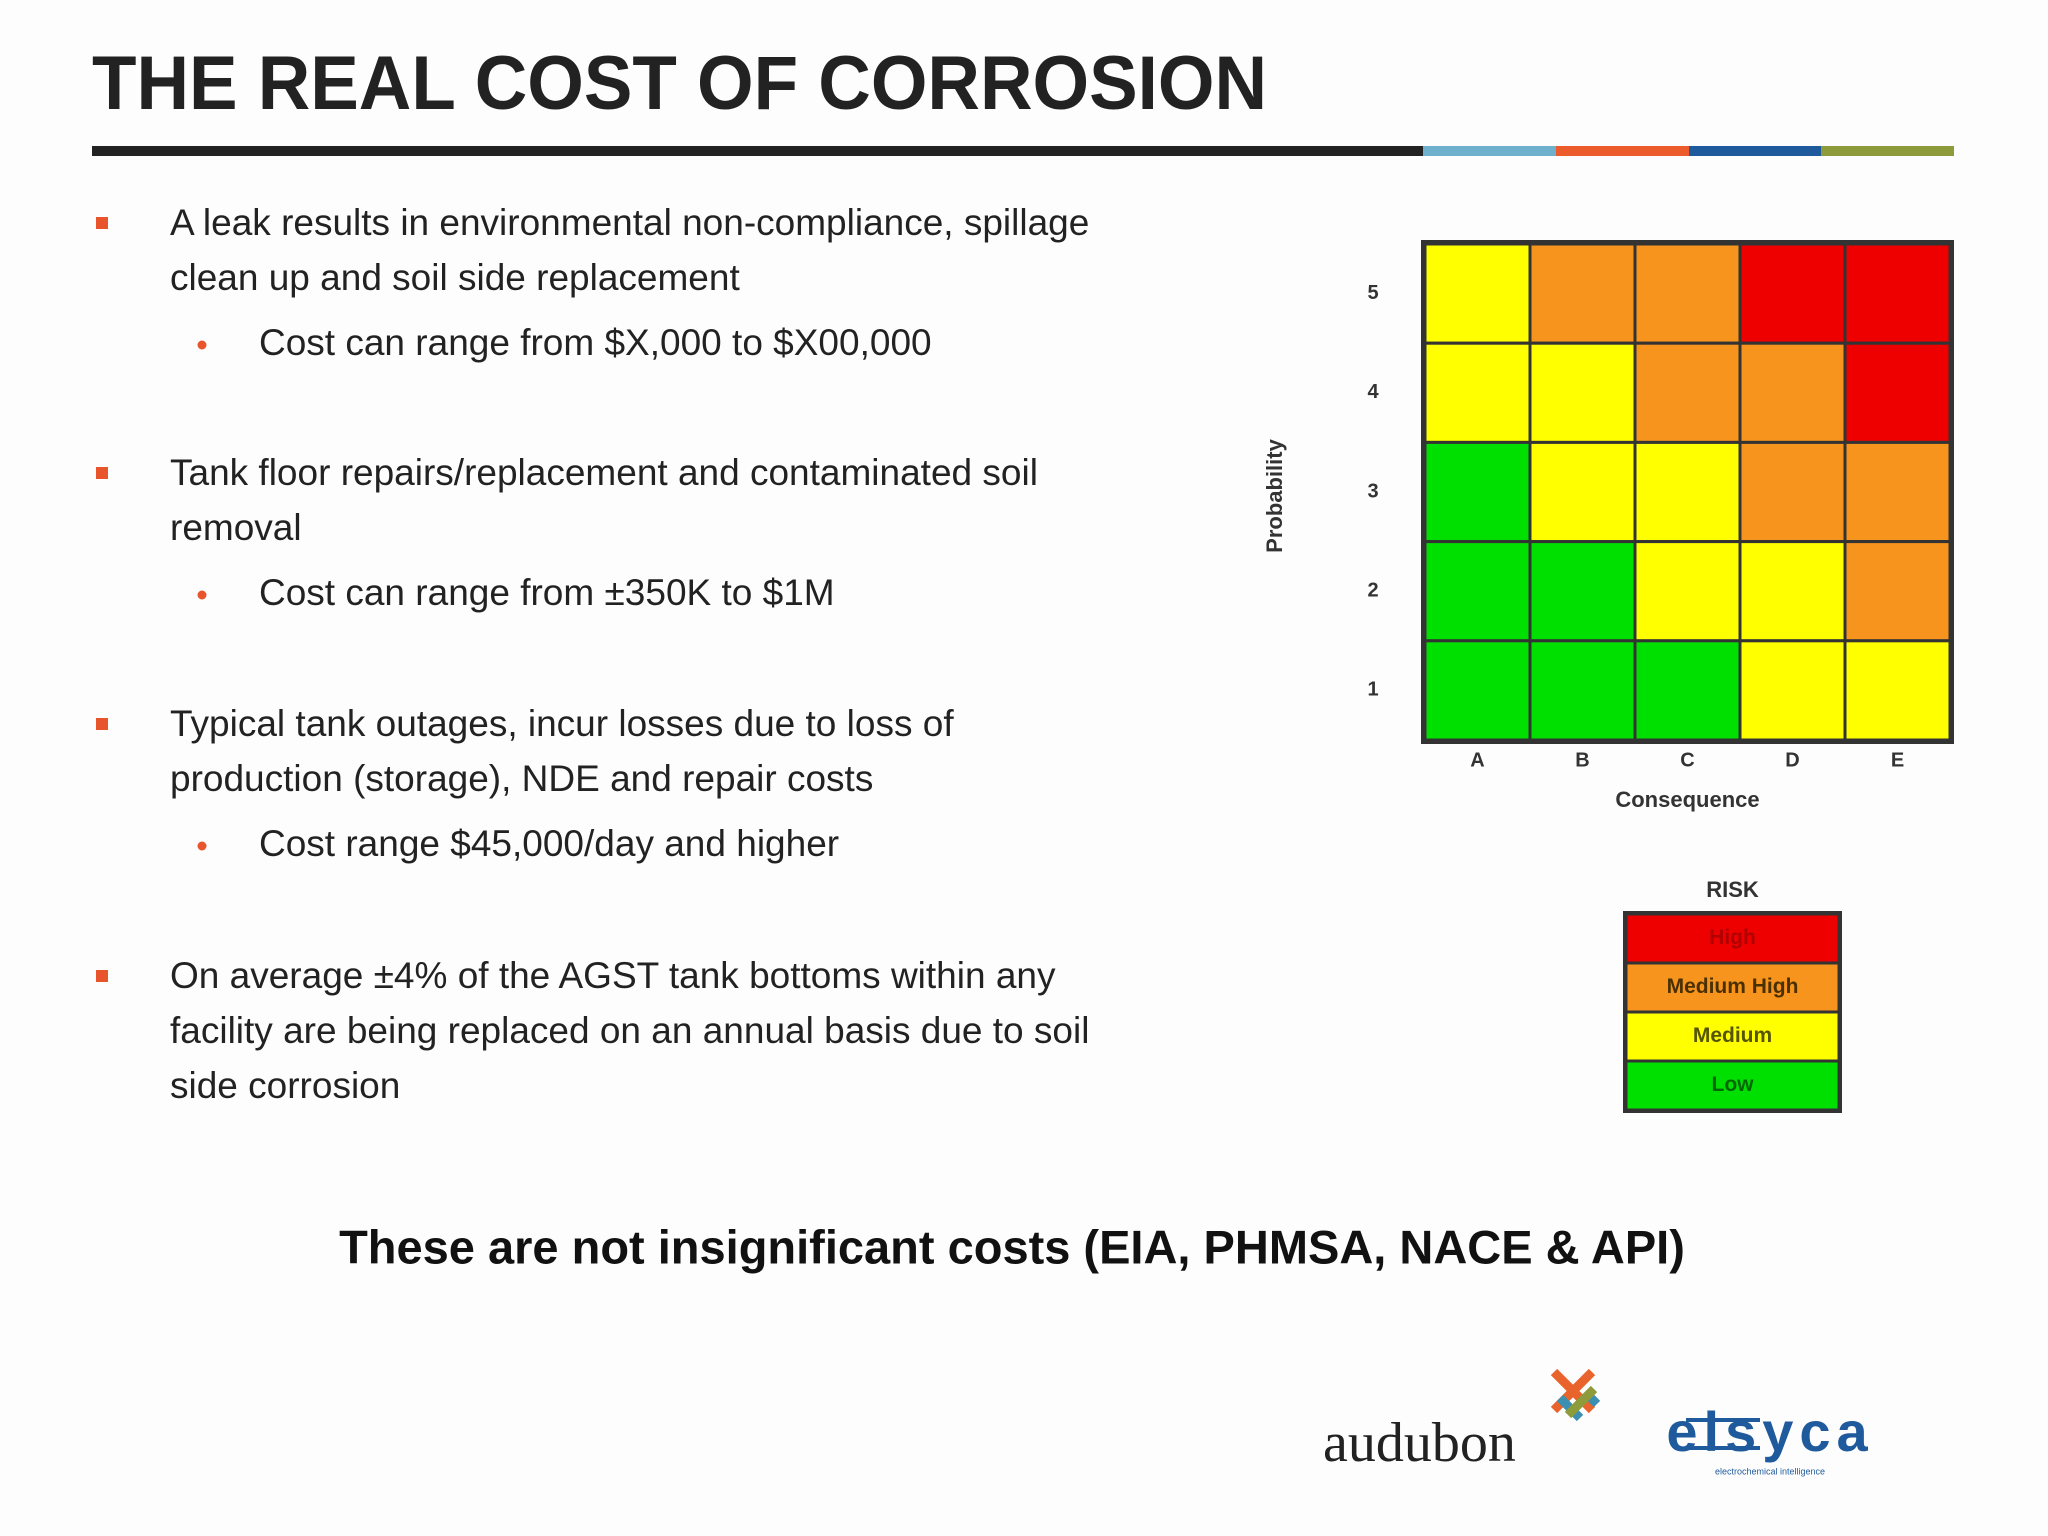 Image resolution: width=2048 pixels, height=1536 pixels. What do you see at coordinates (1723, 1434) in the screenshot?
I see `elsyca-mark` at bounding box center [1723, 1434].